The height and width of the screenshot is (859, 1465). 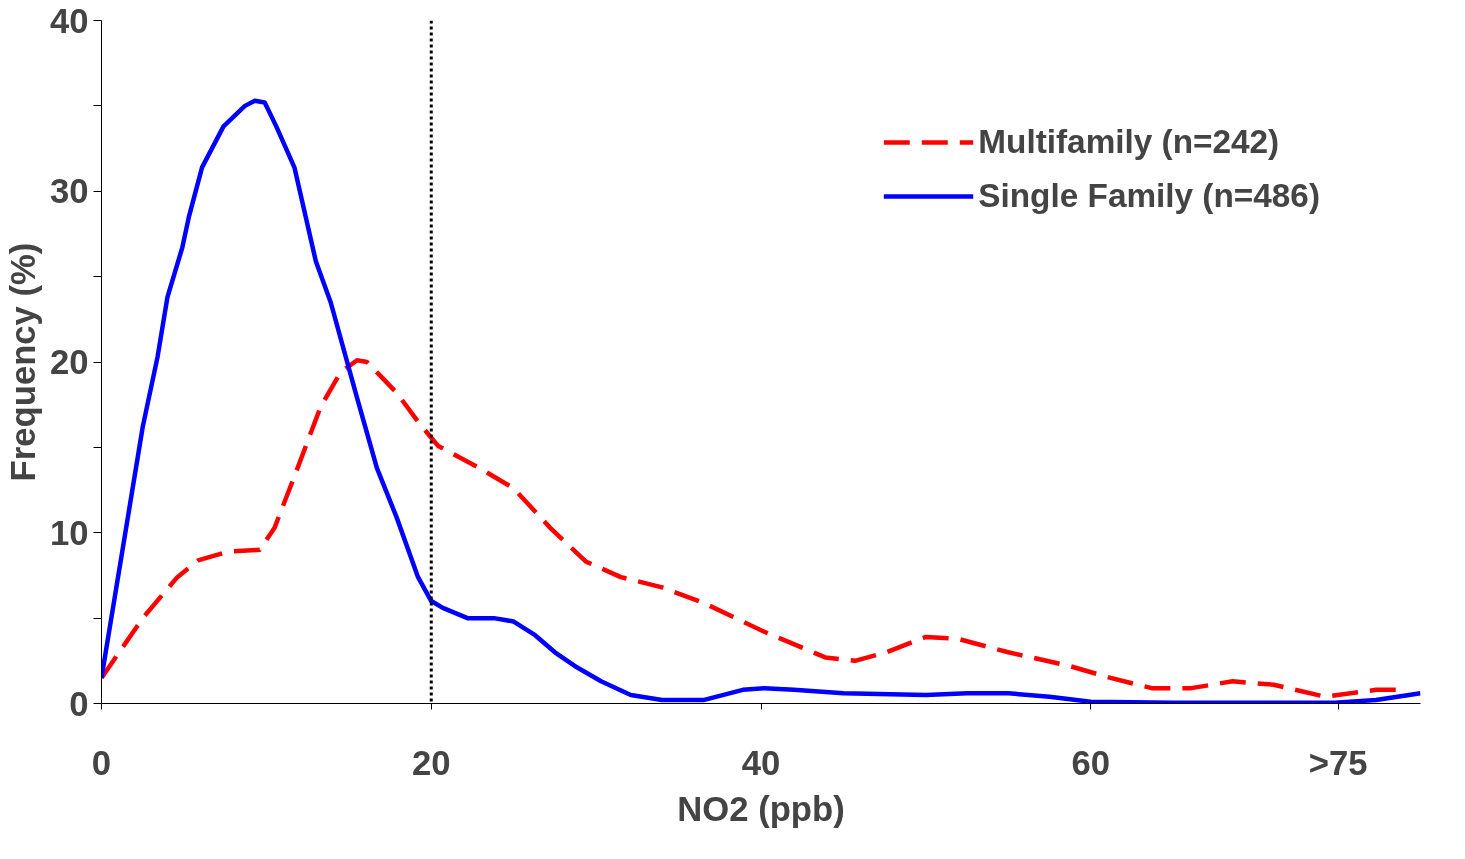 I want to click on x-tick-label: 40, so click(x=761, y=762).